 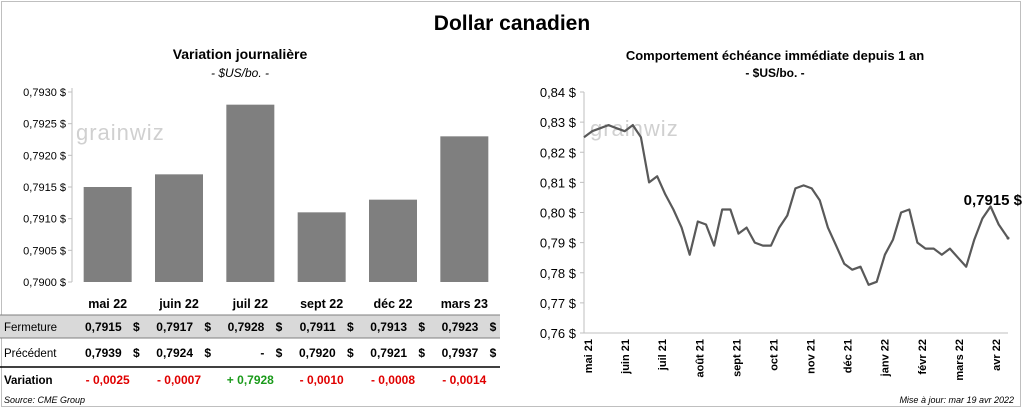 I want to click on table-cell: 0,7939, so click(x=103, y=353).